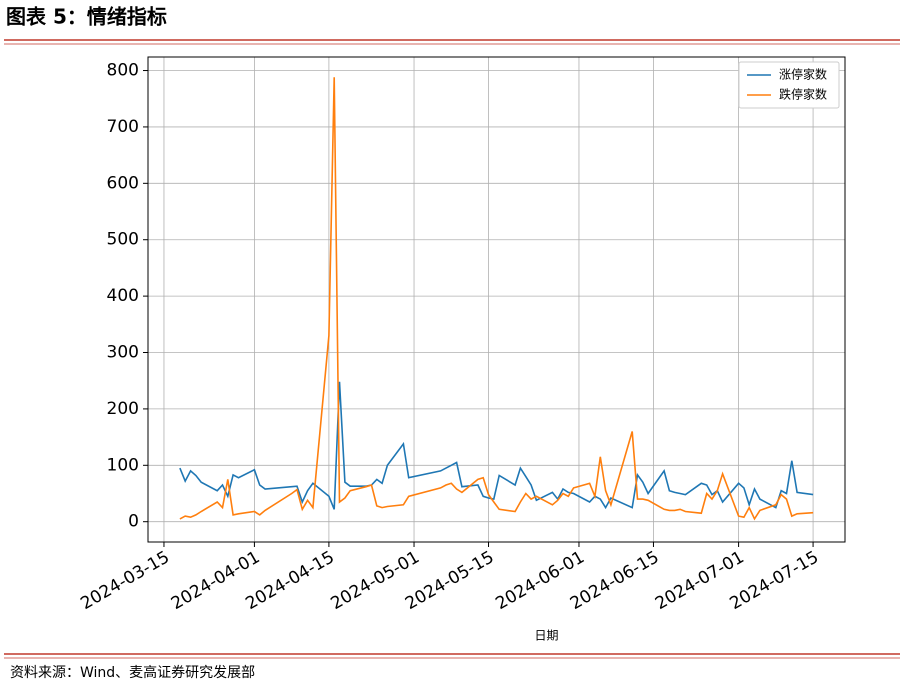  I want to click on y-tick-label: 600, so click(123, 183).